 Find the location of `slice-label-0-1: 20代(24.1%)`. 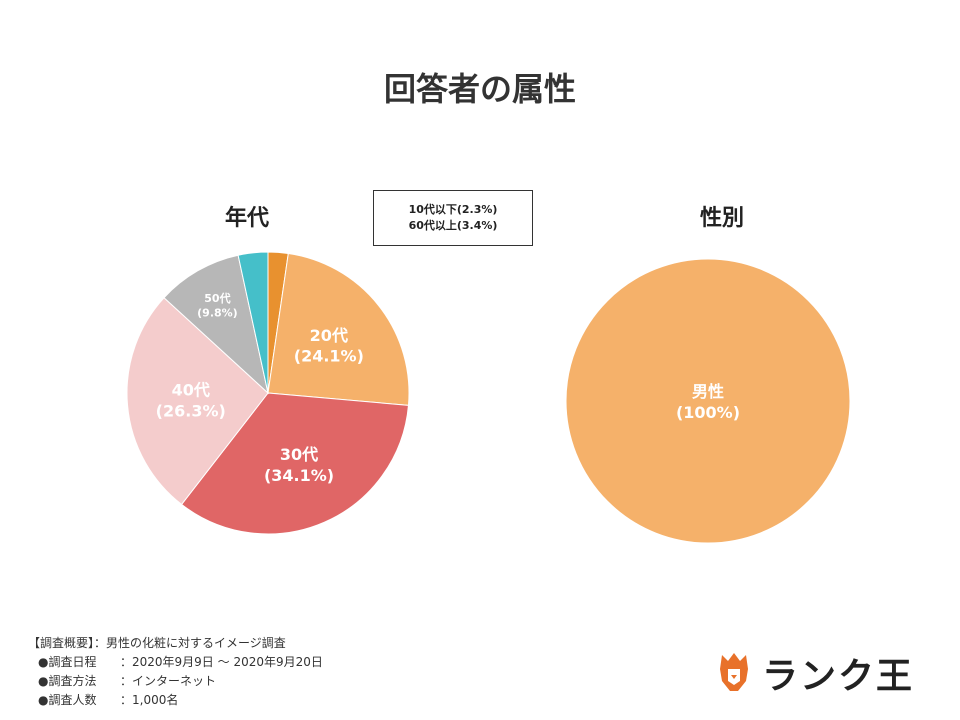

slice-label-0-1: 20代(24.1%) is located at coordinates (329, 346).